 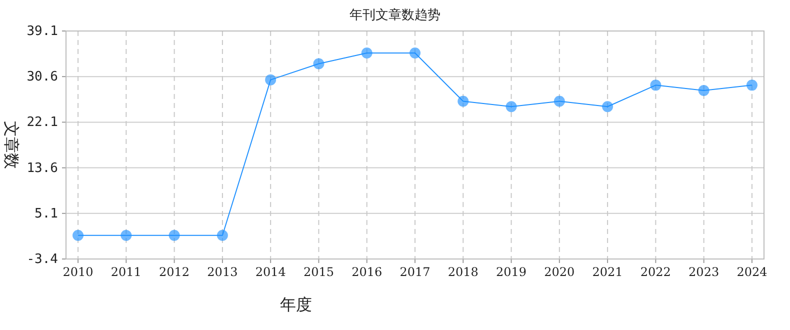 What do you see at coordinates (395, 15) in the screenshot?
I see `chart-title: 年刊文章数趋势` at bounding box center [395, 15].